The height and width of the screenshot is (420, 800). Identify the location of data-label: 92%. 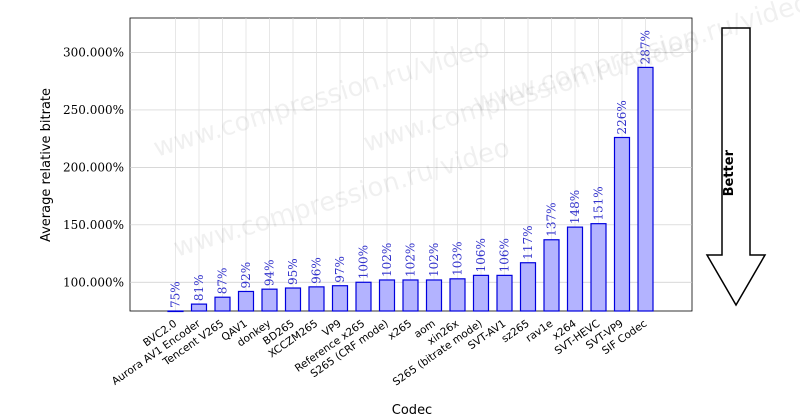
(246, 275).